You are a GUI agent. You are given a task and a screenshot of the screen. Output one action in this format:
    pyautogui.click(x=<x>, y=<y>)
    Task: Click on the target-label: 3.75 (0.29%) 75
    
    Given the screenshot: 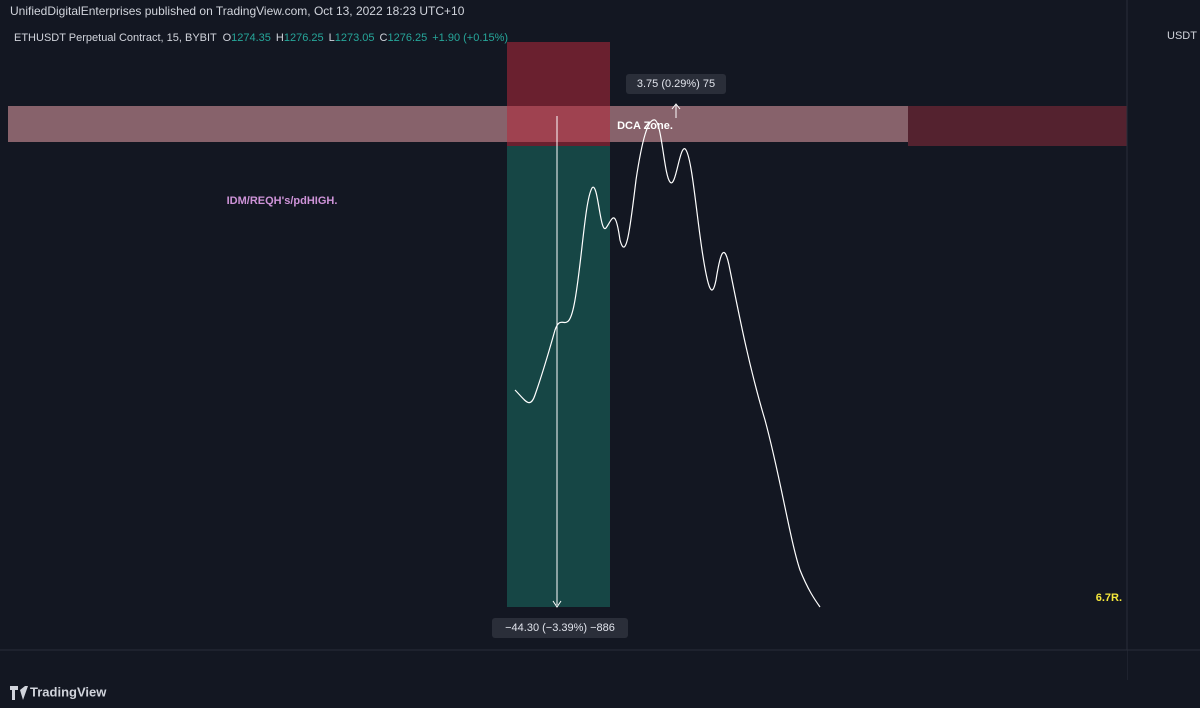 What is the action you would take?
    pyautogui.click(x=676, y=84)
    